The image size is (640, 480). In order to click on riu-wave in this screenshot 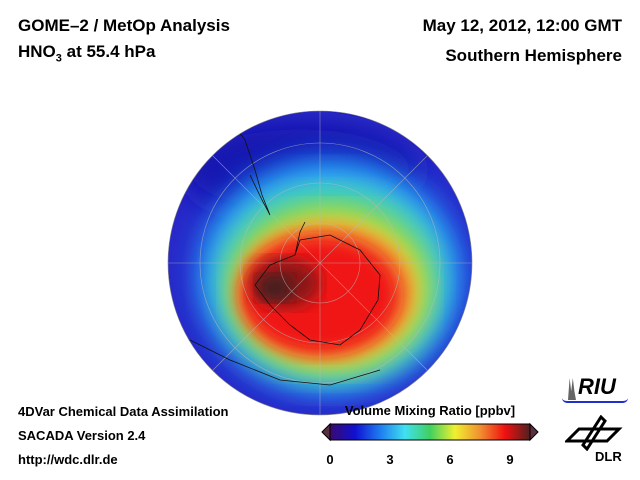, I will do `click(595, 400)`.